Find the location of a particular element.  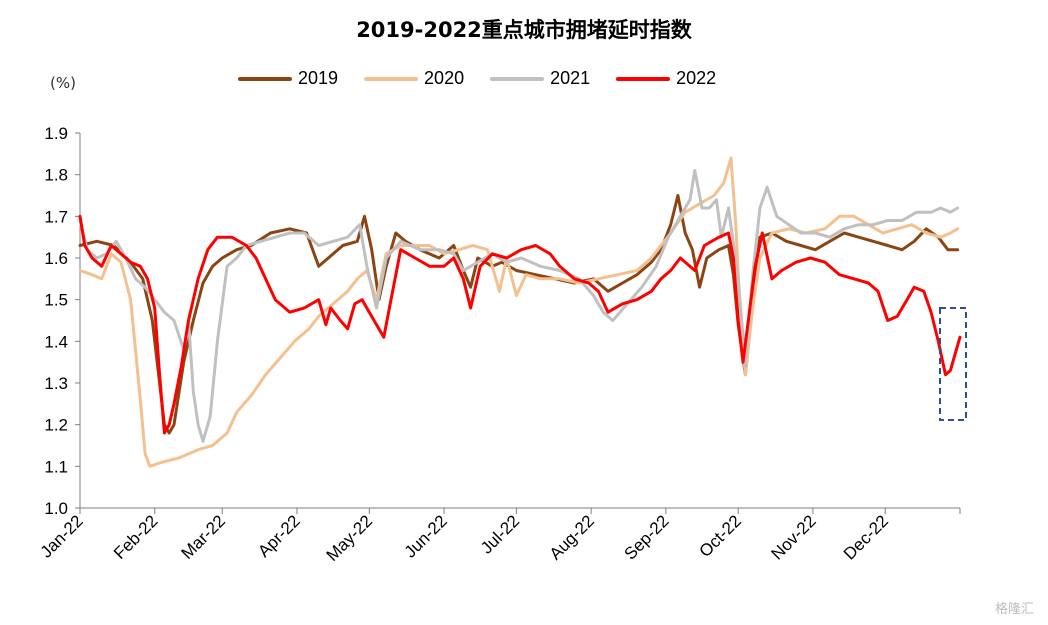

y-tick-label: 1.4 is located at coordinates (56, 341).